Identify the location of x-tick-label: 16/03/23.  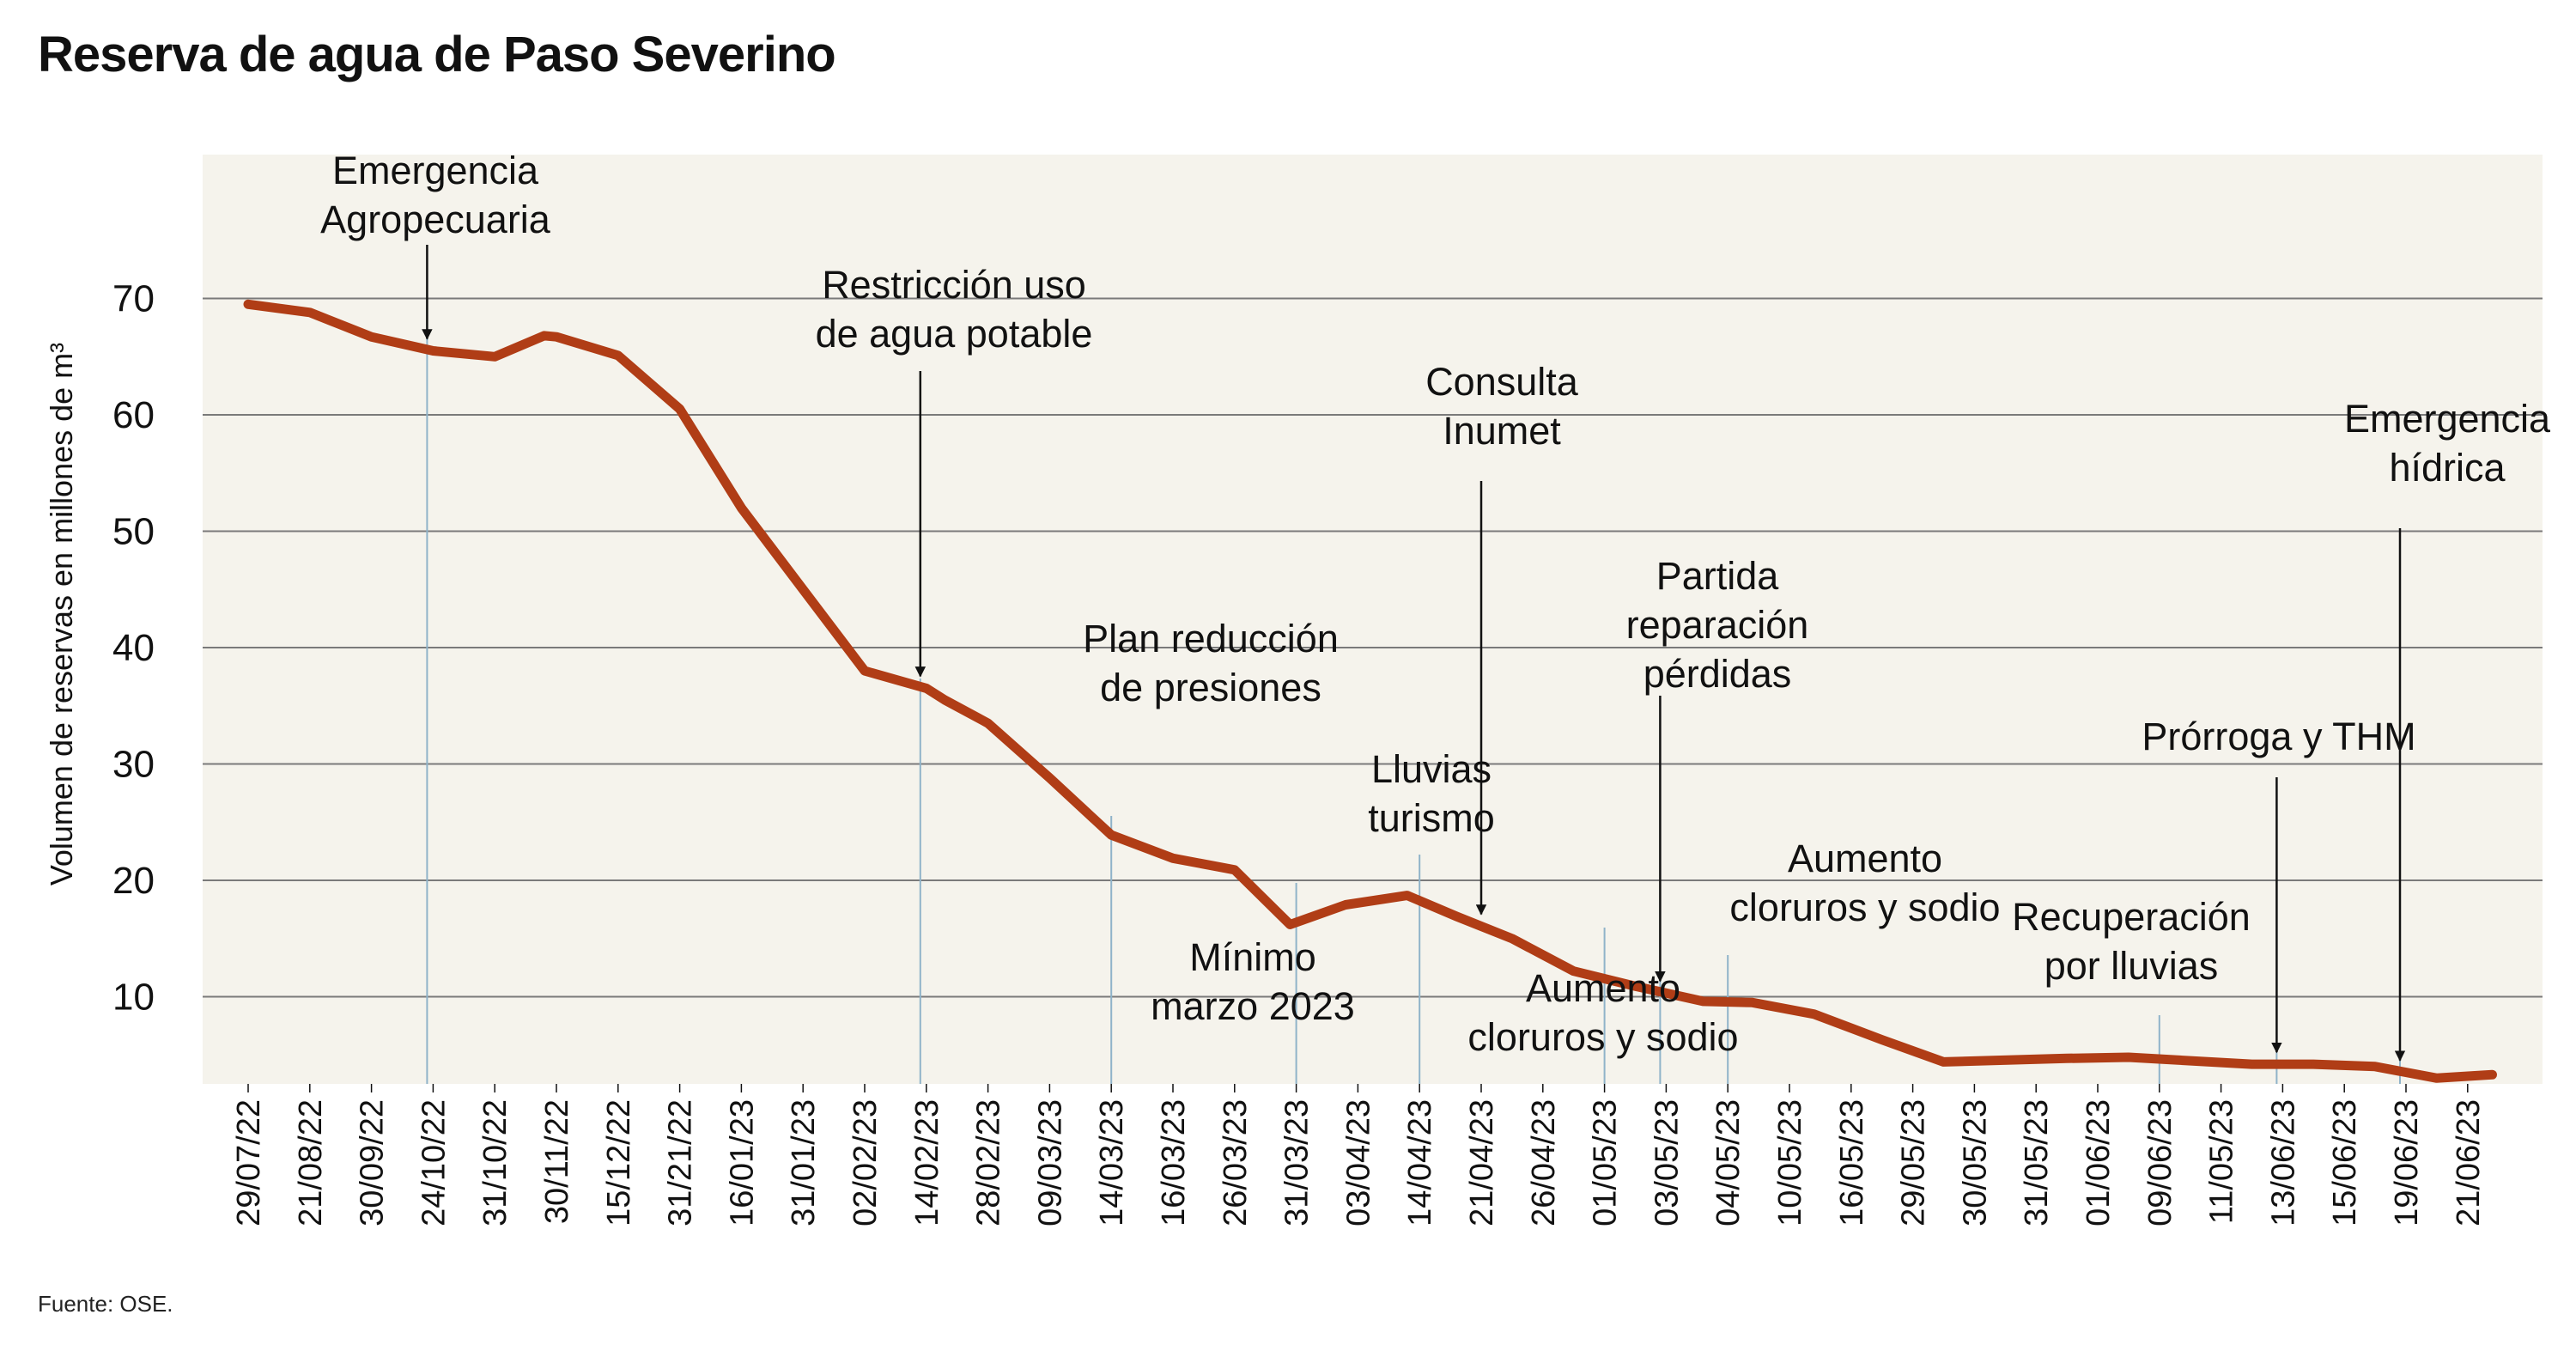
(1174, 1162).